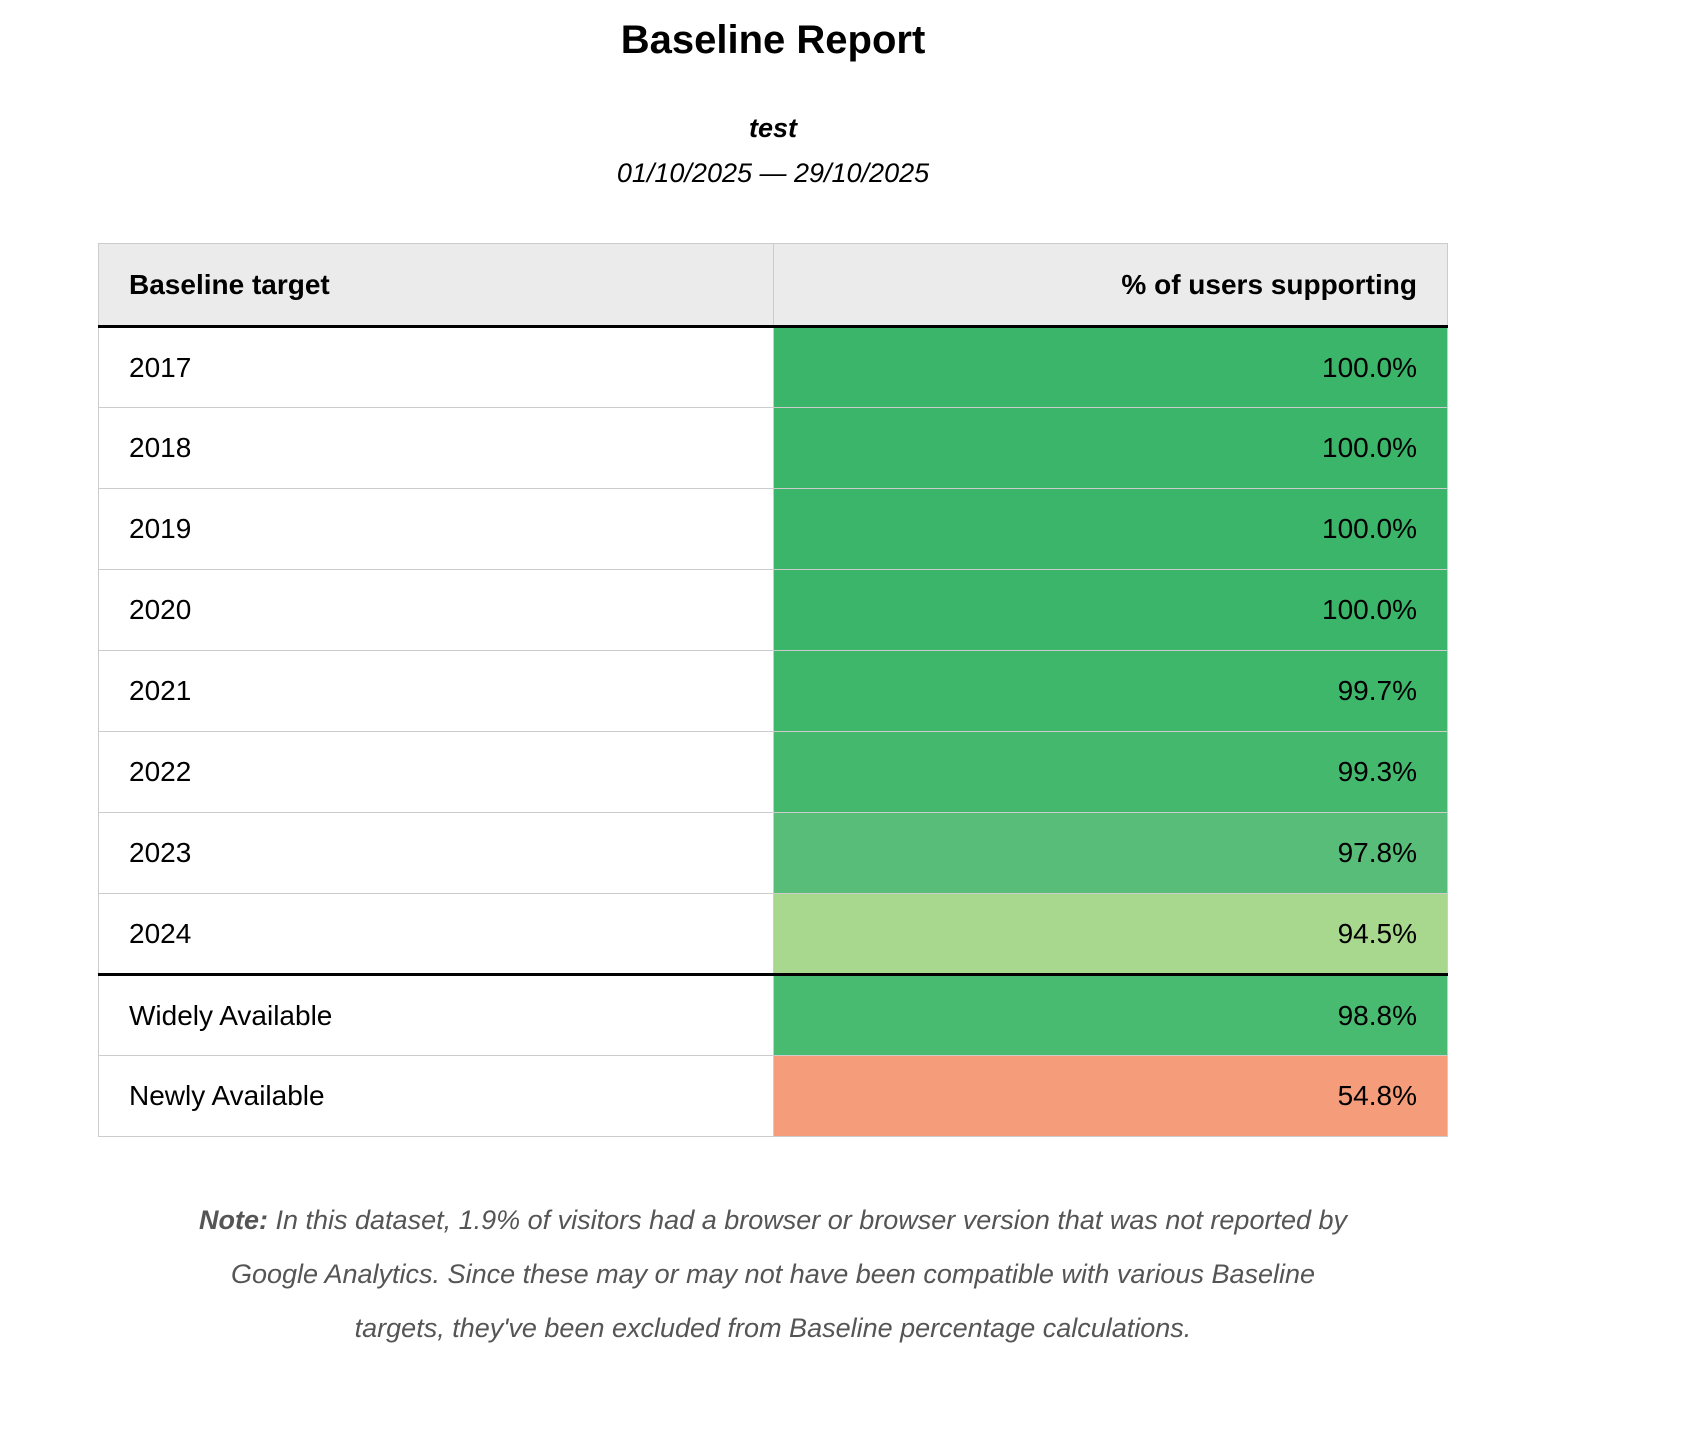 This screenshot has height=1448, width=1696. Describe the element at coordinates (773, 40) in the screenshot. I see `page-title: Baseline Report` at that location.